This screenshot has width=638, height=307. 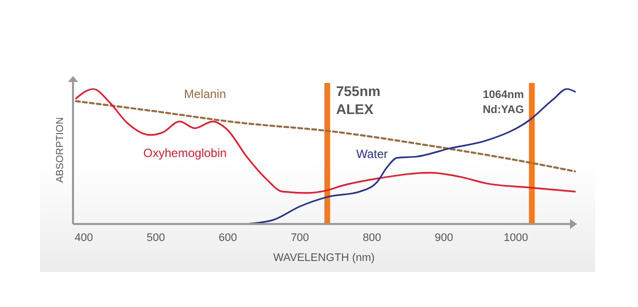 What do you see at coordinates (516, 238) in the screenshot?
I see `x-tick-label: 1000` at bounding box center [516, 238].